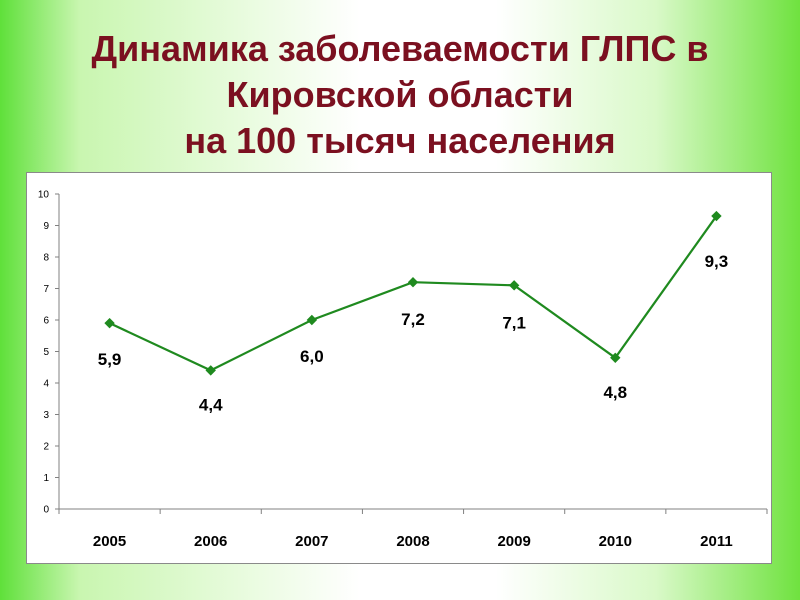  I want to click on y-tick-label: 3, so click(46, 415).